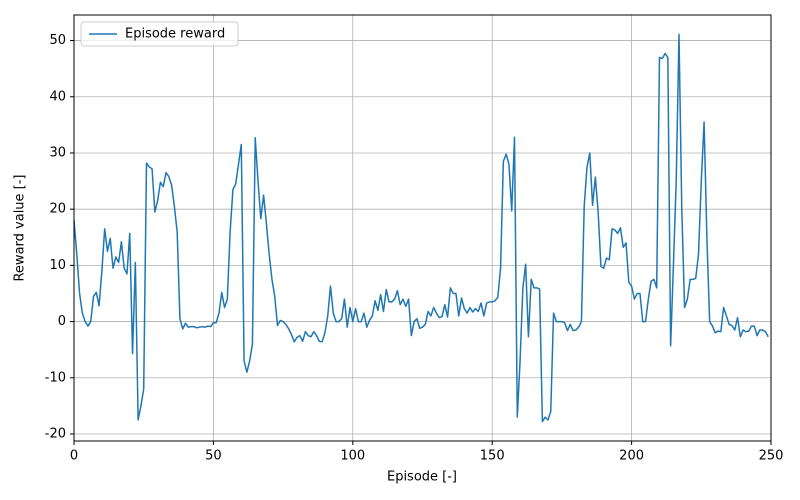 This screenshot has height=500, width=800. I want to click on x-tick-label: 200, so click(631, 456).